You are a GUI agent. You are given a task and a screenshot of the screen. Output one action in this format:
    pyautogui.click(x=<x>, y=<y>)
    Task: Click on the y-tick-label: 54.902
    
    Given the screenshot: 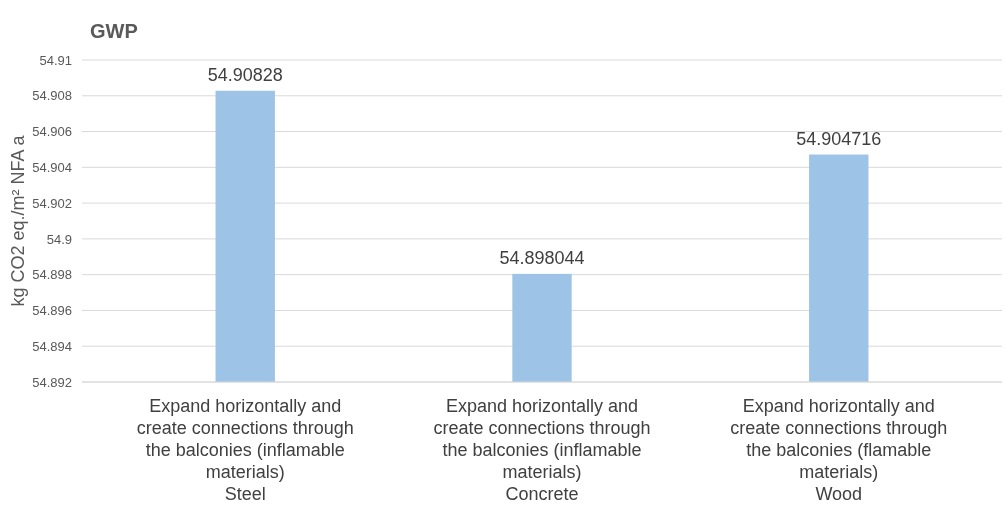 What is the action you would take?
    pyautogui.click(x=52, y=203)
    